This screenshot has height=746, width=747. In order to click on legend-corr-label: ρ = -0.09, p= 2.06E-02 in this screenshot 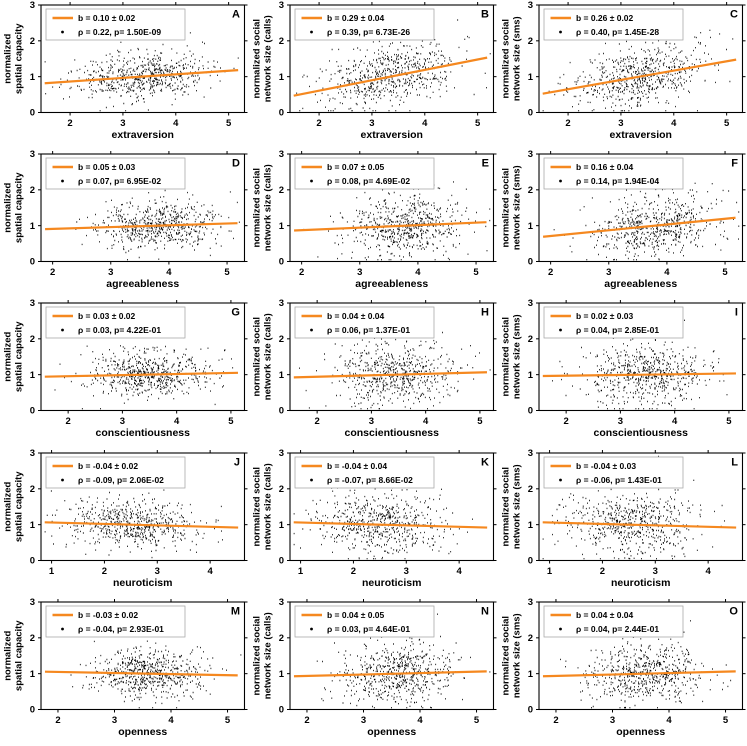, I will do `click(121, 480)`.